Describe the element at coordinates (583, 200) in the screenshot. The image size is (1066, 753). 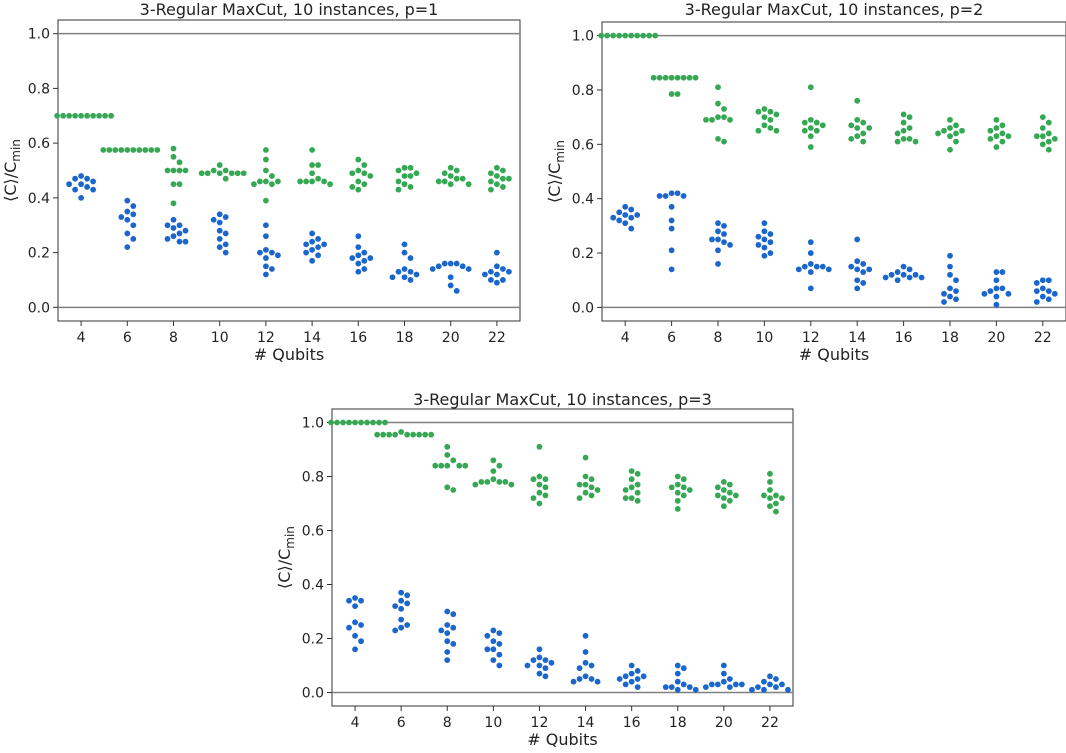
I see `y-tick-label: 0.4` at that location.